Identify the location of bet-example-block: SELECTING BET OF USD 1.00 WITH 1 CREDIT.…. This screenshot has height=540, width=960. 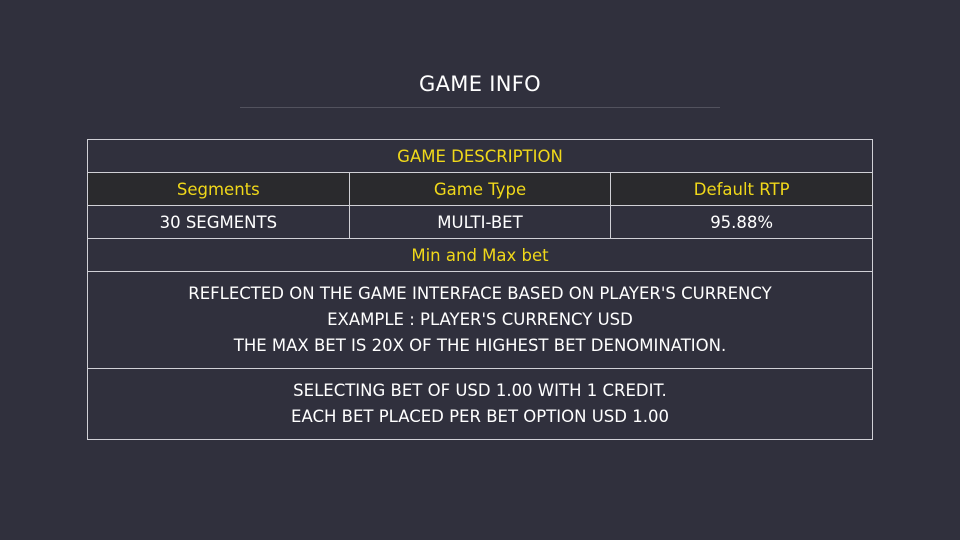
(480, 404).